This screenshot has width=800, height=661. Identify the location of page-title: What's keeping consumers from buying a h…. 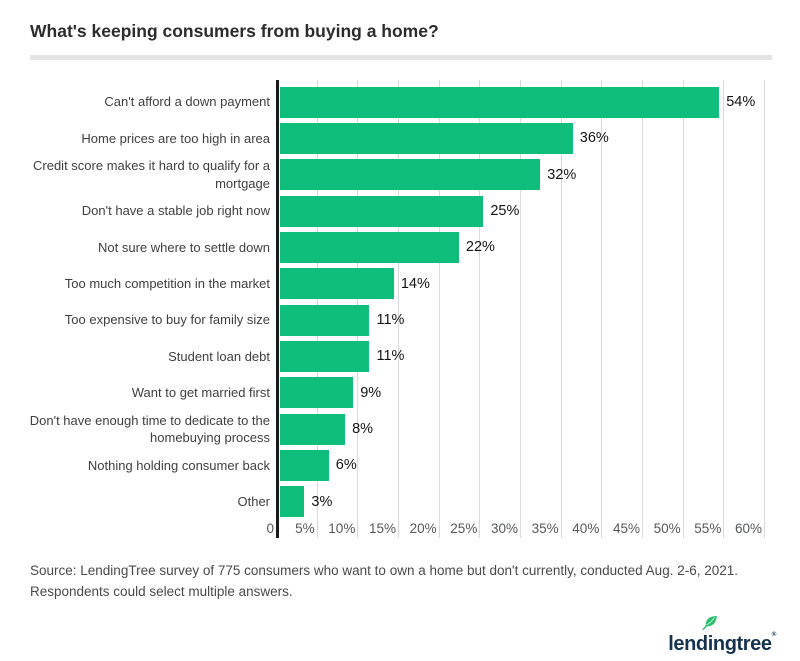
(234, 31).